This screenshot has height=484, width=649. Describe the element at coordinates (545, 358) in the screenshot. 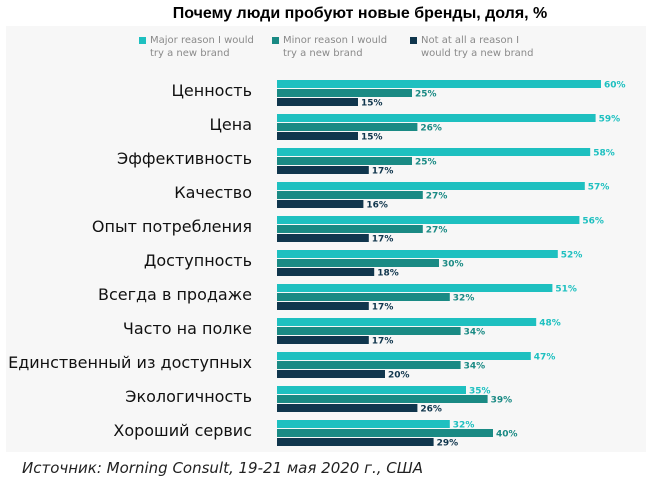

I see `value-label-major: 47%` at that location.